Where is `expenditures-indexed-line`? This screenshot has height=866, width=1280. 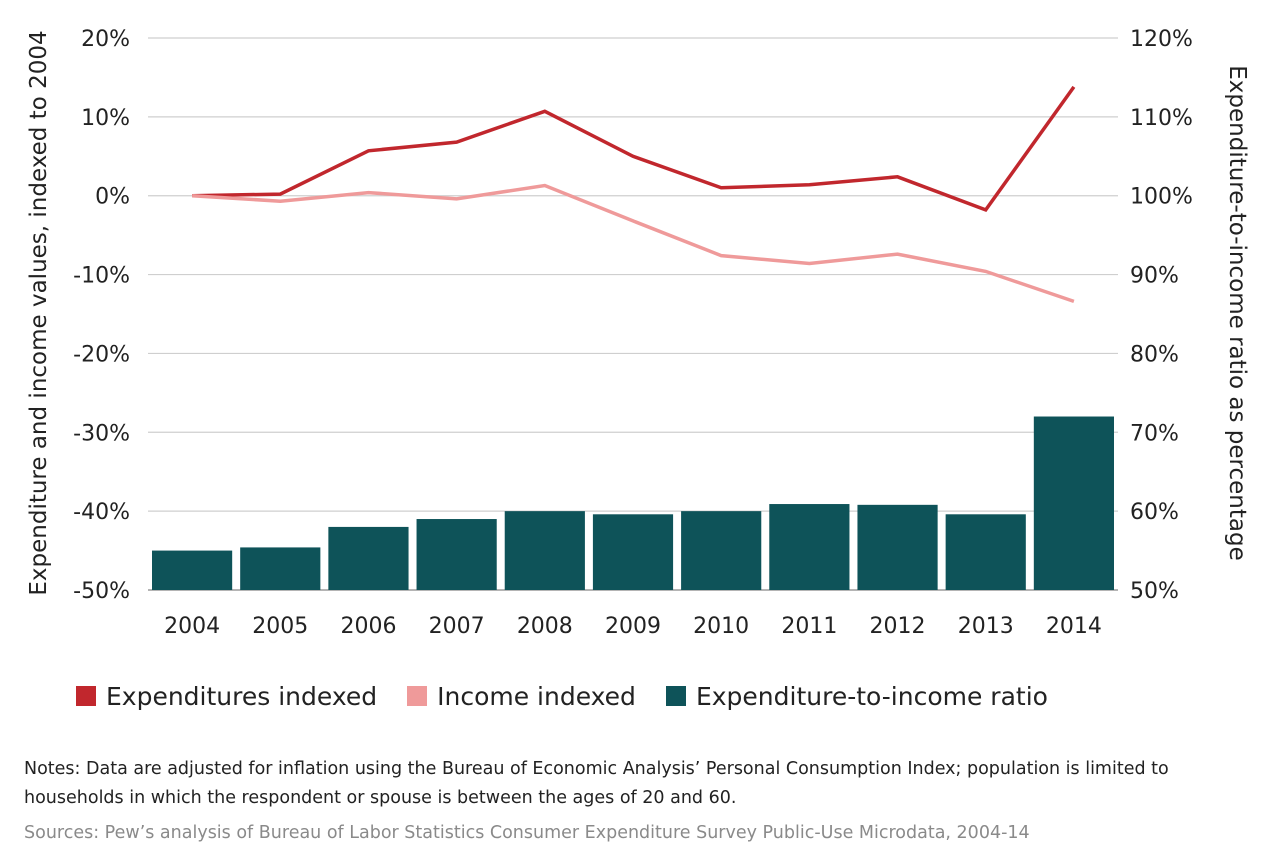 expenditures-indexed-line is located at coordinates (634, 149).